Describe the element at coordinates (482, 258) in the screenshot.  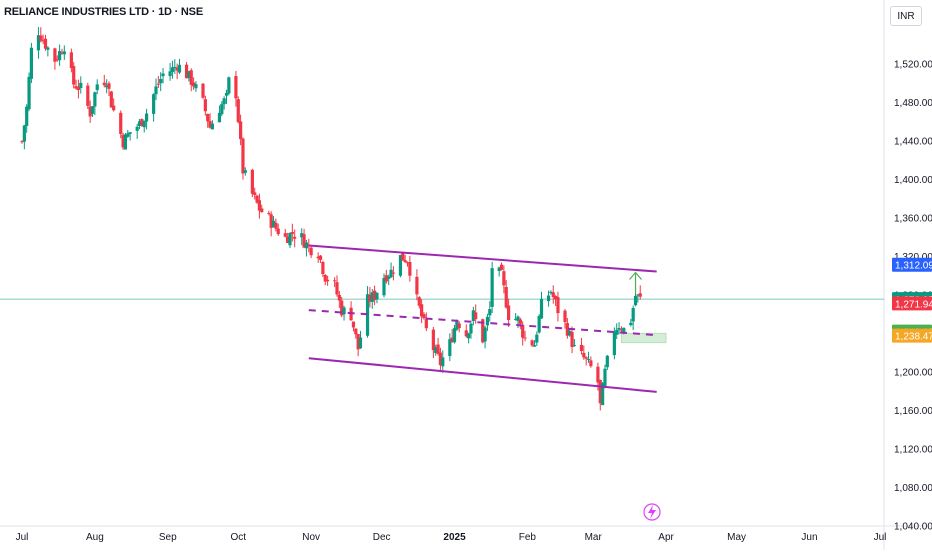
I see `channel-upper-line` at that location.